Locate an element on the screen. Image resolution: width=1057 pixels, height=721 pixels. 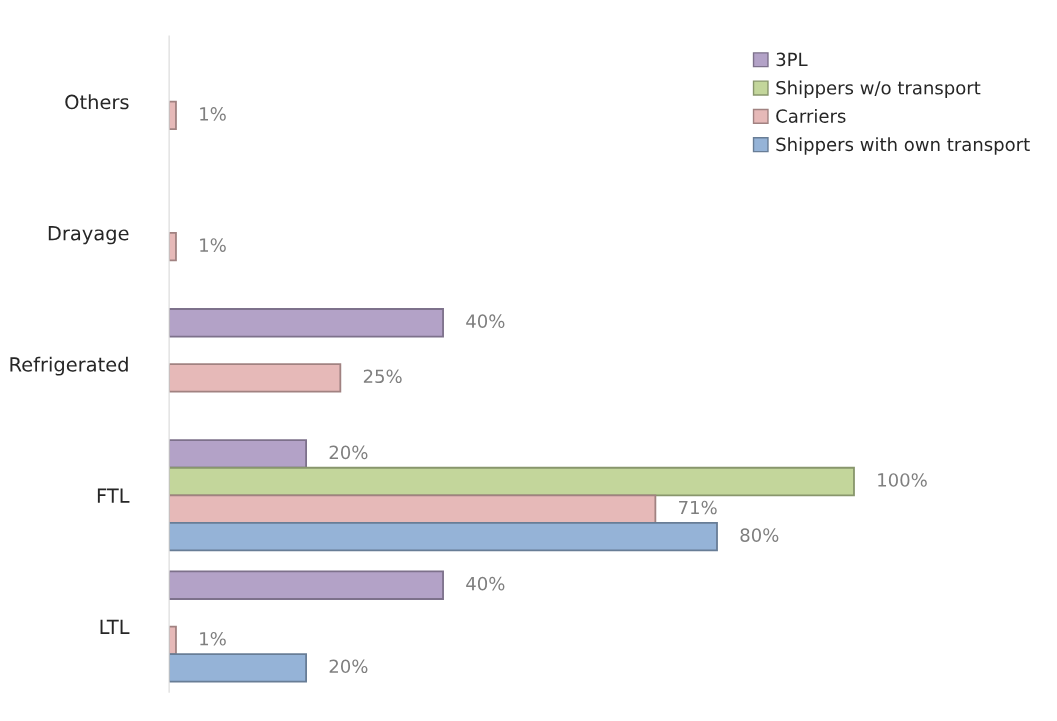
legend-label: Shippers w/o transport is located at coordinates (878, 89).